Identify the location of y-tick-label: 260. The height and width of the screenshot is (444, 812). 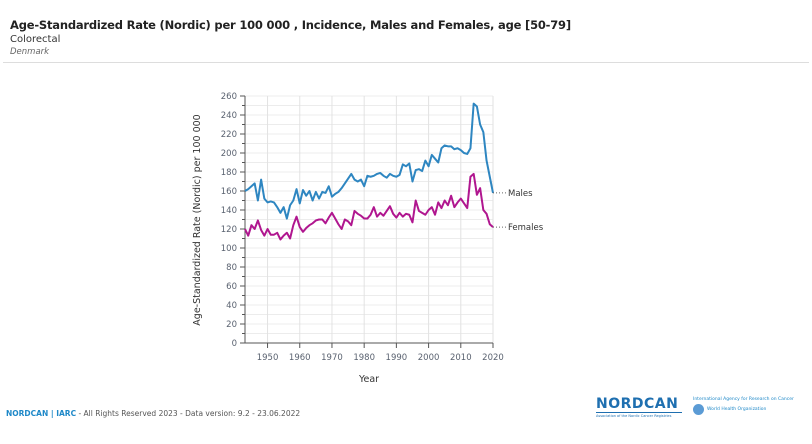
(229, 97).